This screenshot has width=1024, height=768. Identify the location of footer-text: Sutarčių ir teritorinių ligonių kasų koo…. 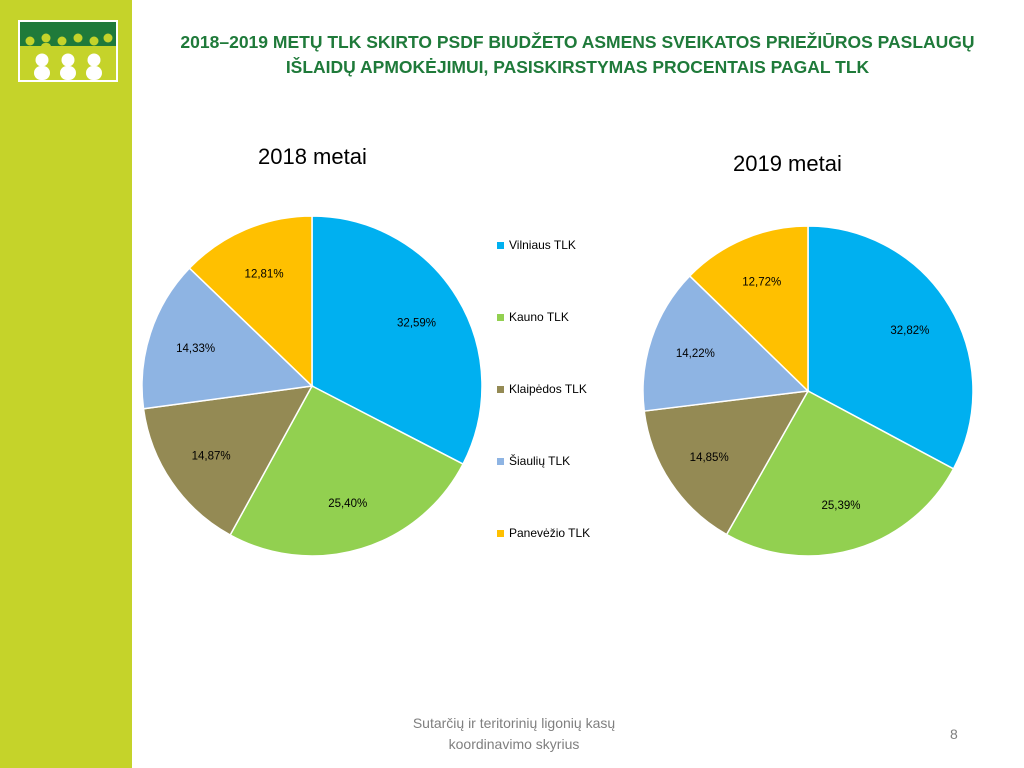
(514, 734).